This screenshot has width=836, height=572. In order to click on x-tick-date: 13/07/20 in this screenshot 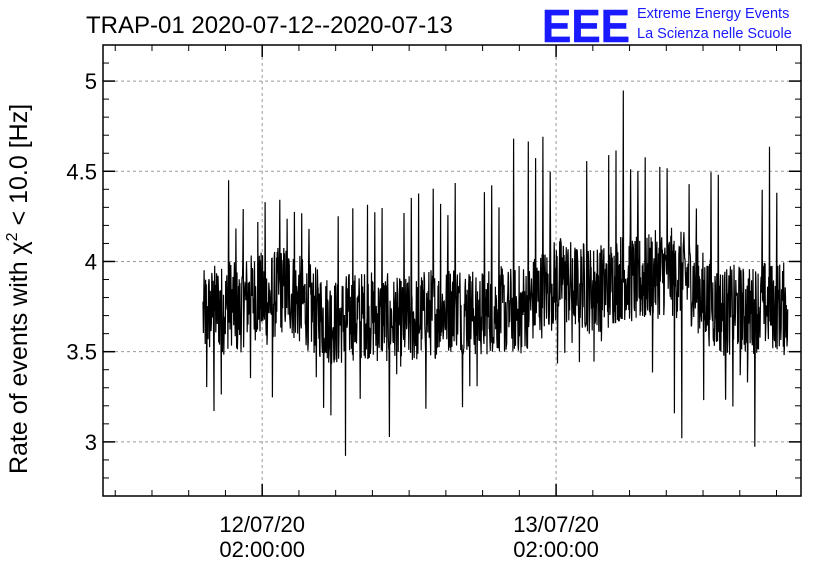, I will do `click(556, 524)`.